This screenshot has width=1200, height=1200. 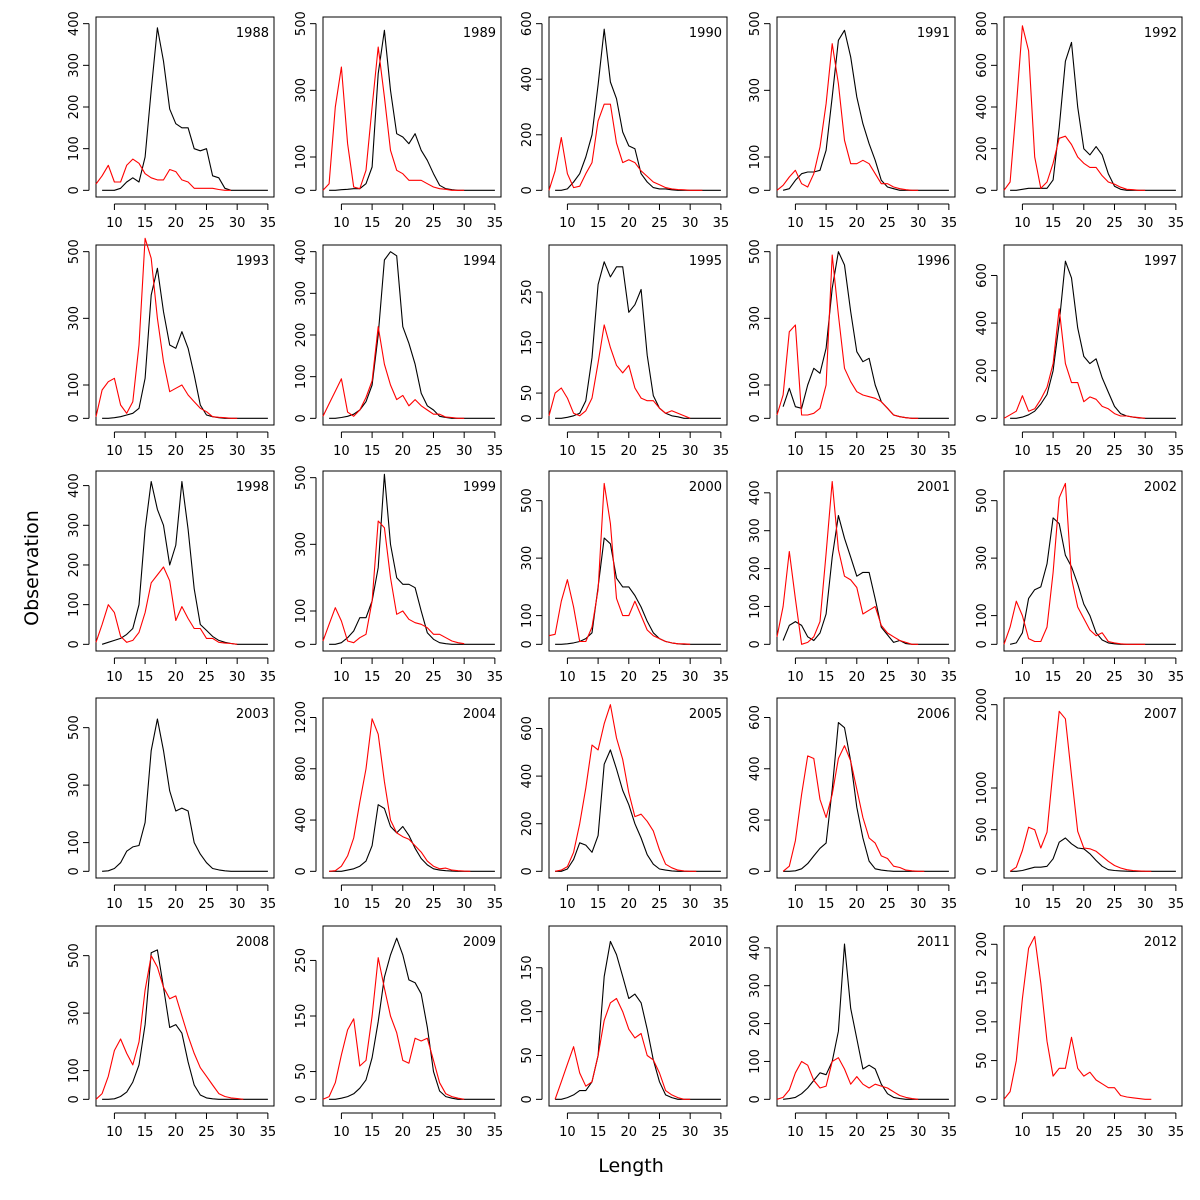 I want to click on panel-1996: 10 15 20 25 30 35 0 100 300 500 1996, so click(x=852, y=349).